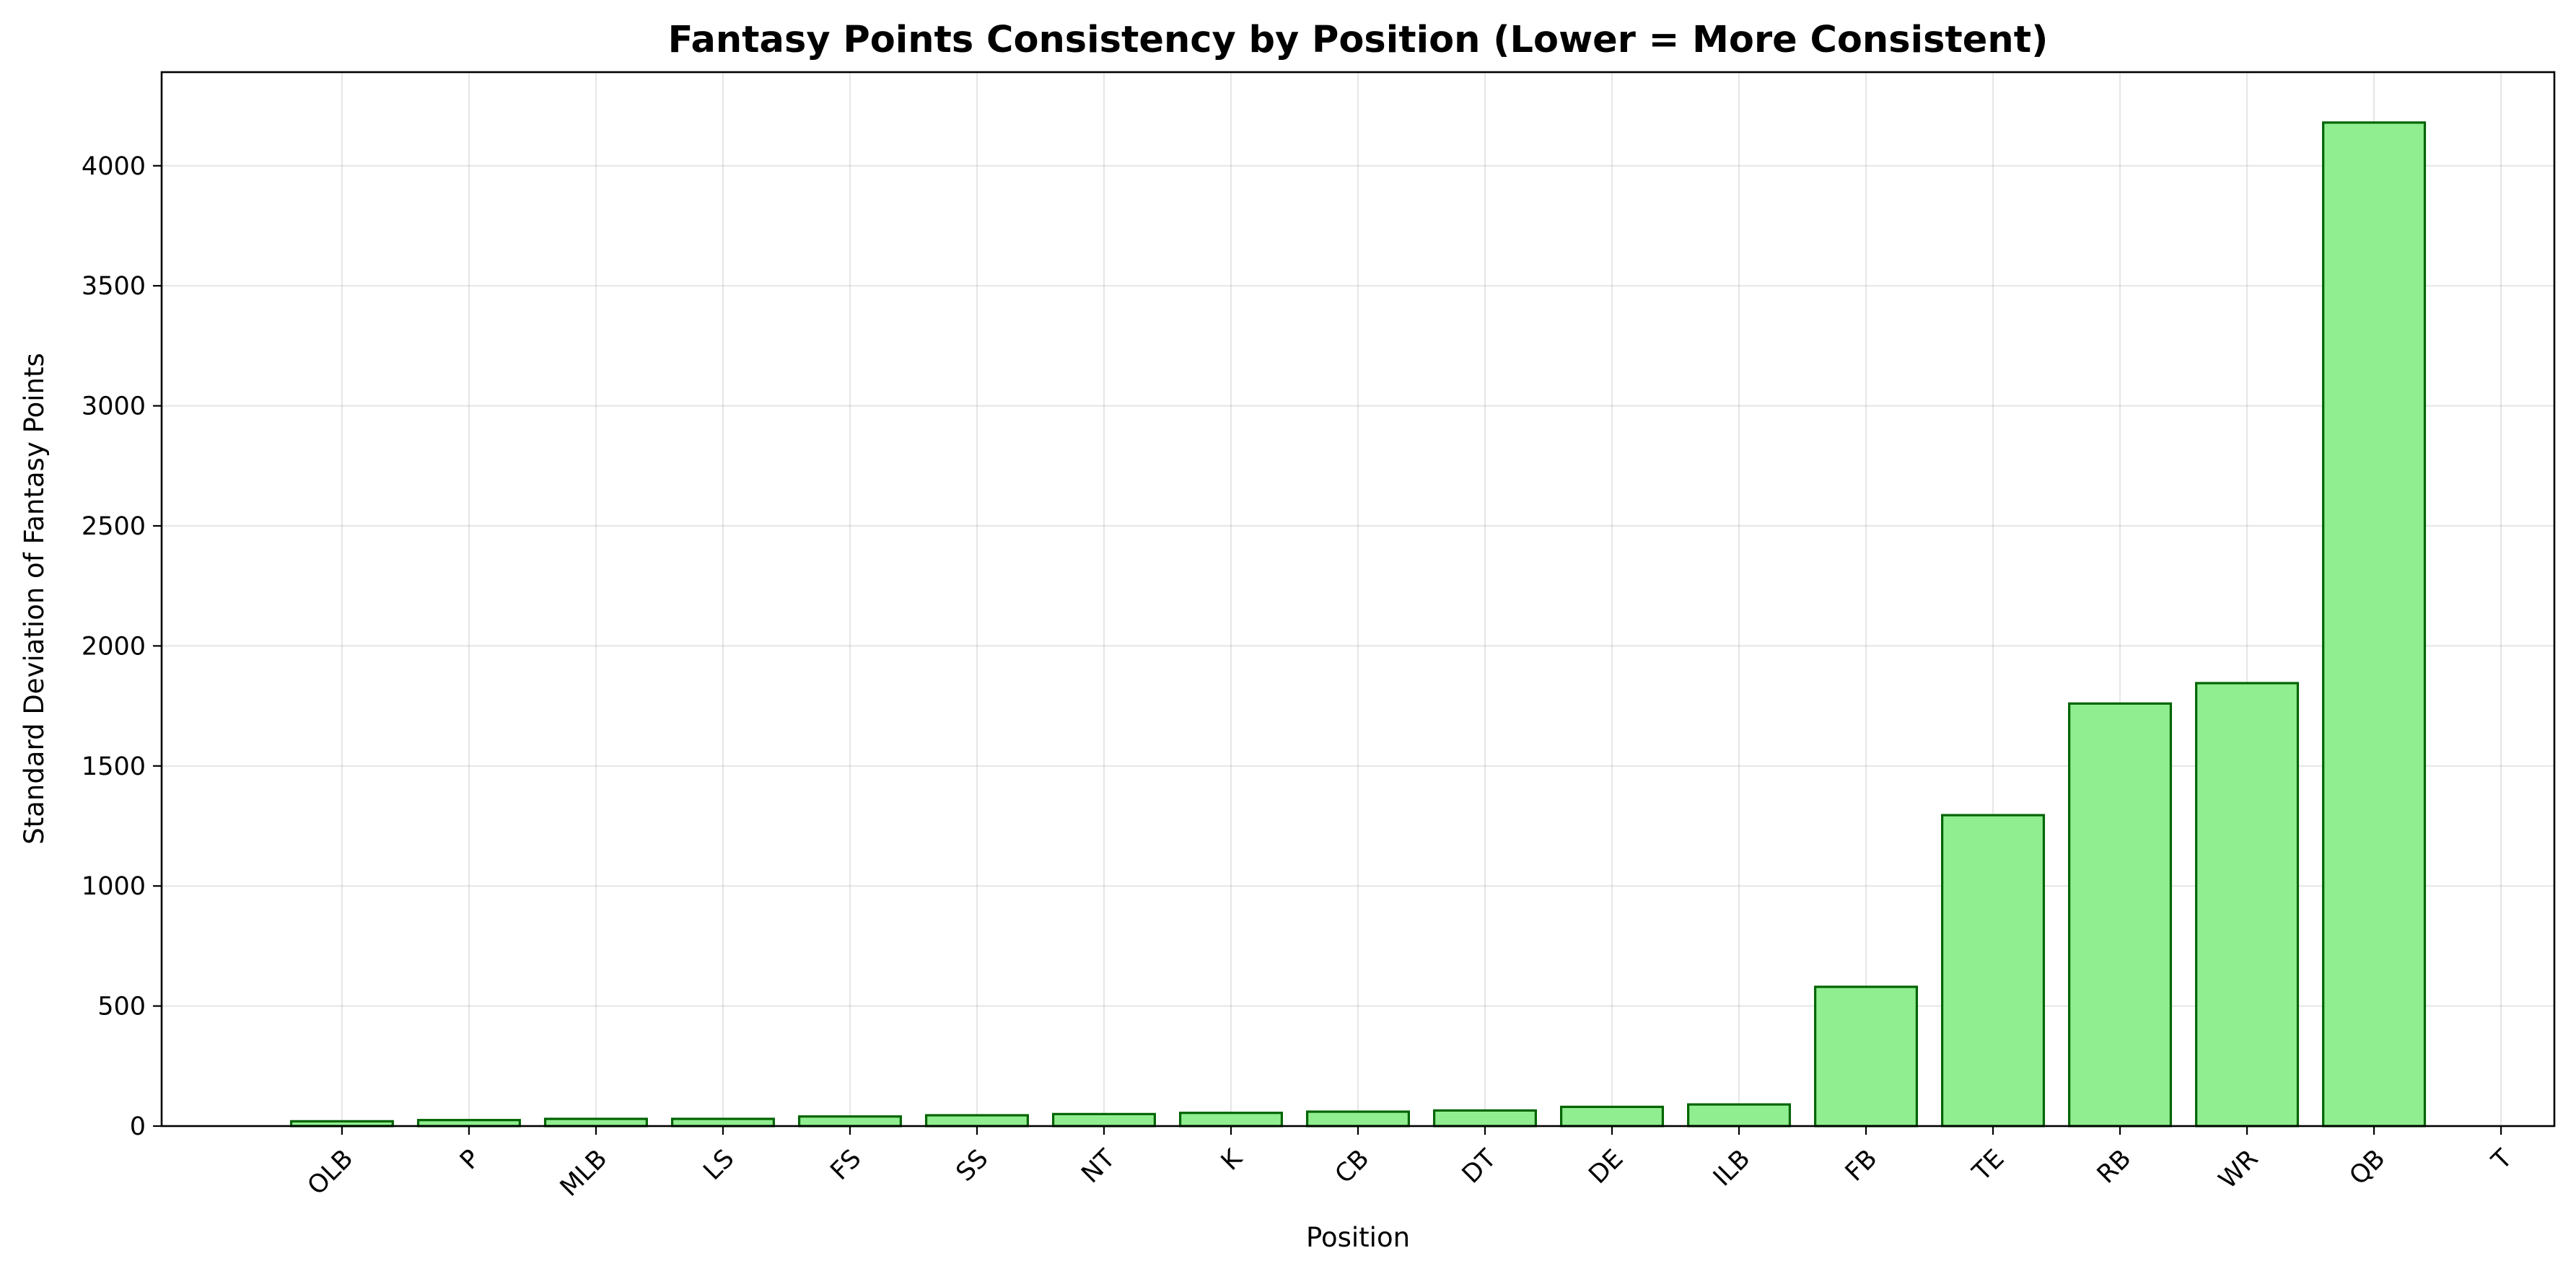  I want to click on bar-k, so click(1230, 1120).